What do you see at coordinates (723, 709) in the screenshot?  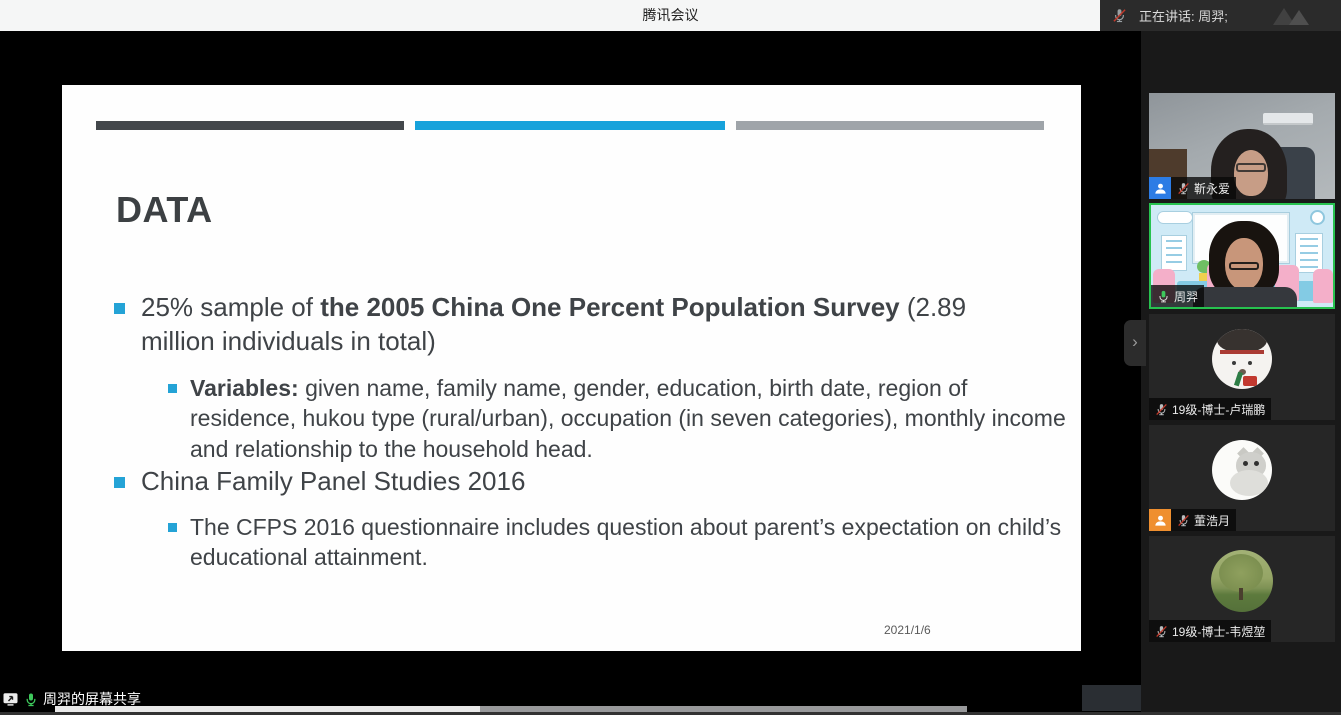 I see `taskbar-sliver-gray` at bounding box center [723, 709].